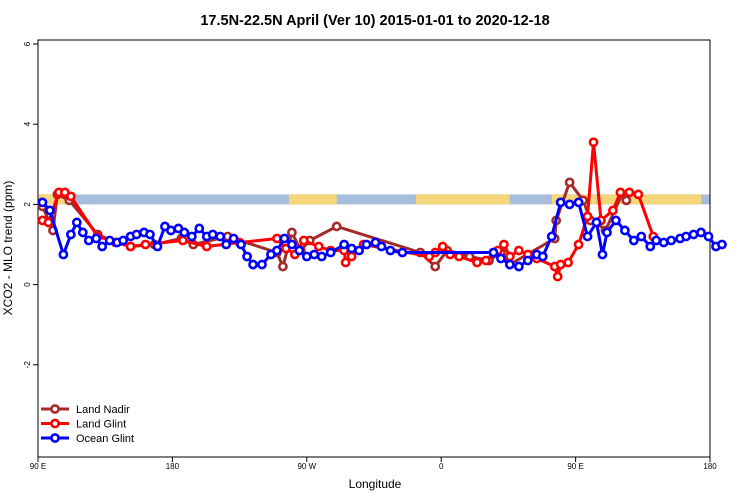 This screenshot has width=750, height=500. What do you see at coordinates (27, 123) in the screenshot?
I see `y-tick-label: 4` at bounding box center [27, 123].